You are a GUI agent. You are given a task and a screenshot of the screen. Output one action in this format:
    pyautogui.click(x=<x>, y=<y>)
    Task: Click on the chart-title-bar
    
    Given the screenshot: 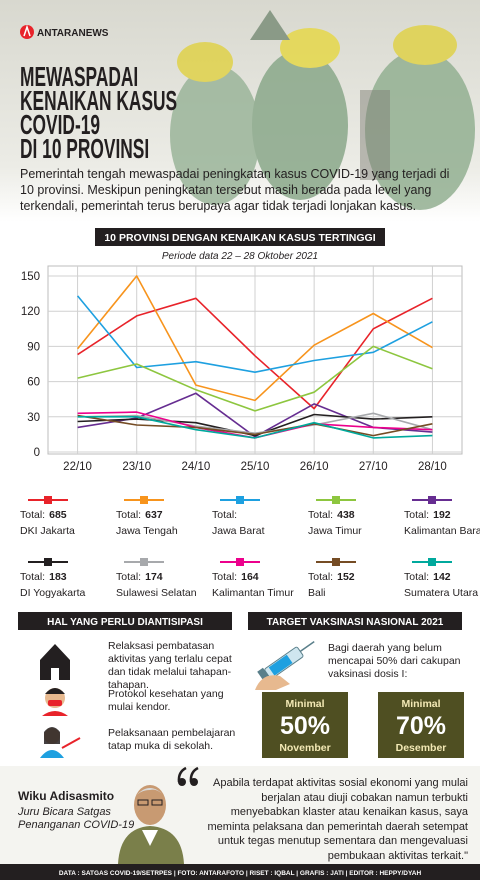 What is the action you would take?
    pyautogui.click(x=240, y=237)
    